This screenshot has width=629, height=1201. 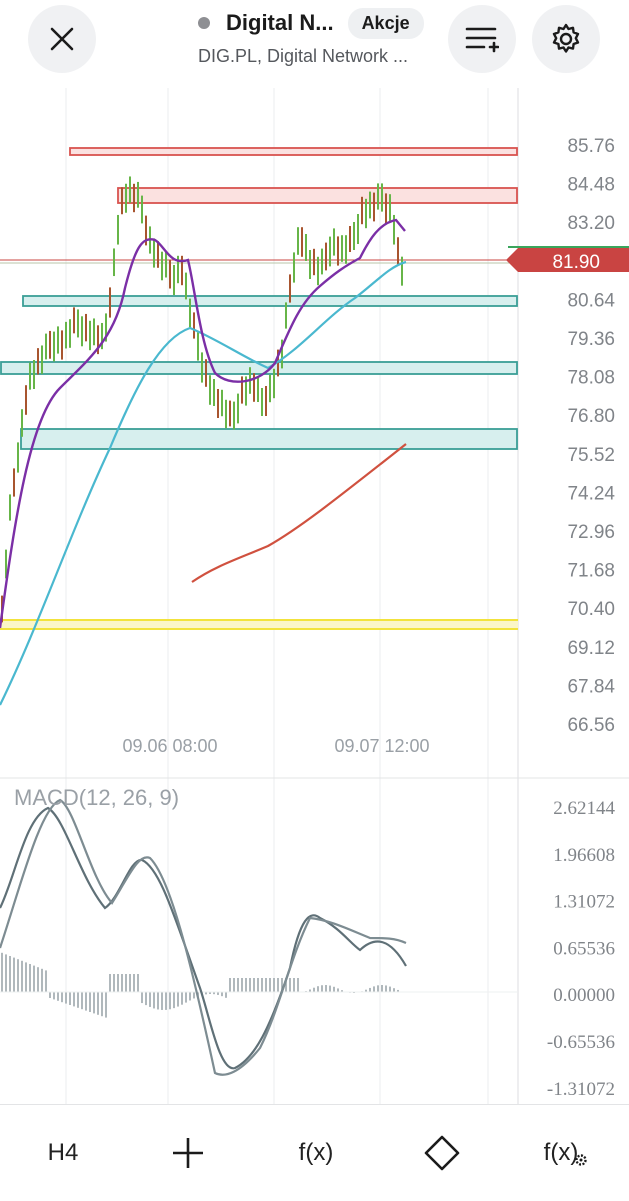 What do you see at coordinates (591, 185) in the screenshot?
I see `price-tick-label: 84.48` at bounding box center [591, 185].